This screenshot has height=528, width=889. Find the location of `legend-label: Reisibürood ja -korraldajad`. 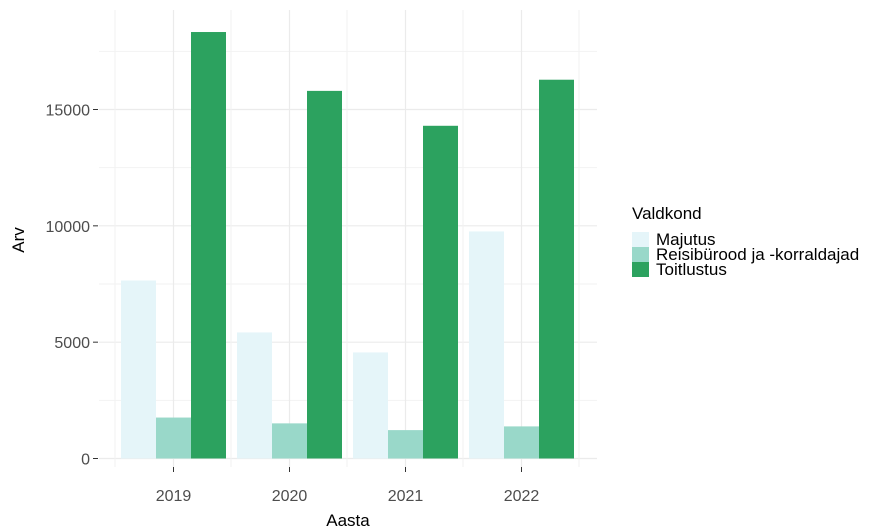

legend-label: Reisibürood ja -korraldajad is located at coordinates (757, 254).